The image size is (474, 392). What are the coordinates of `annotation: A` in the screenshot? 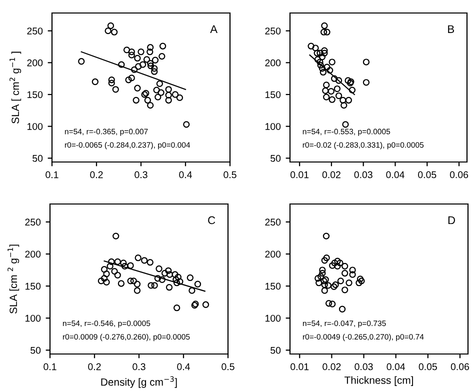 It's located at (214, 29).